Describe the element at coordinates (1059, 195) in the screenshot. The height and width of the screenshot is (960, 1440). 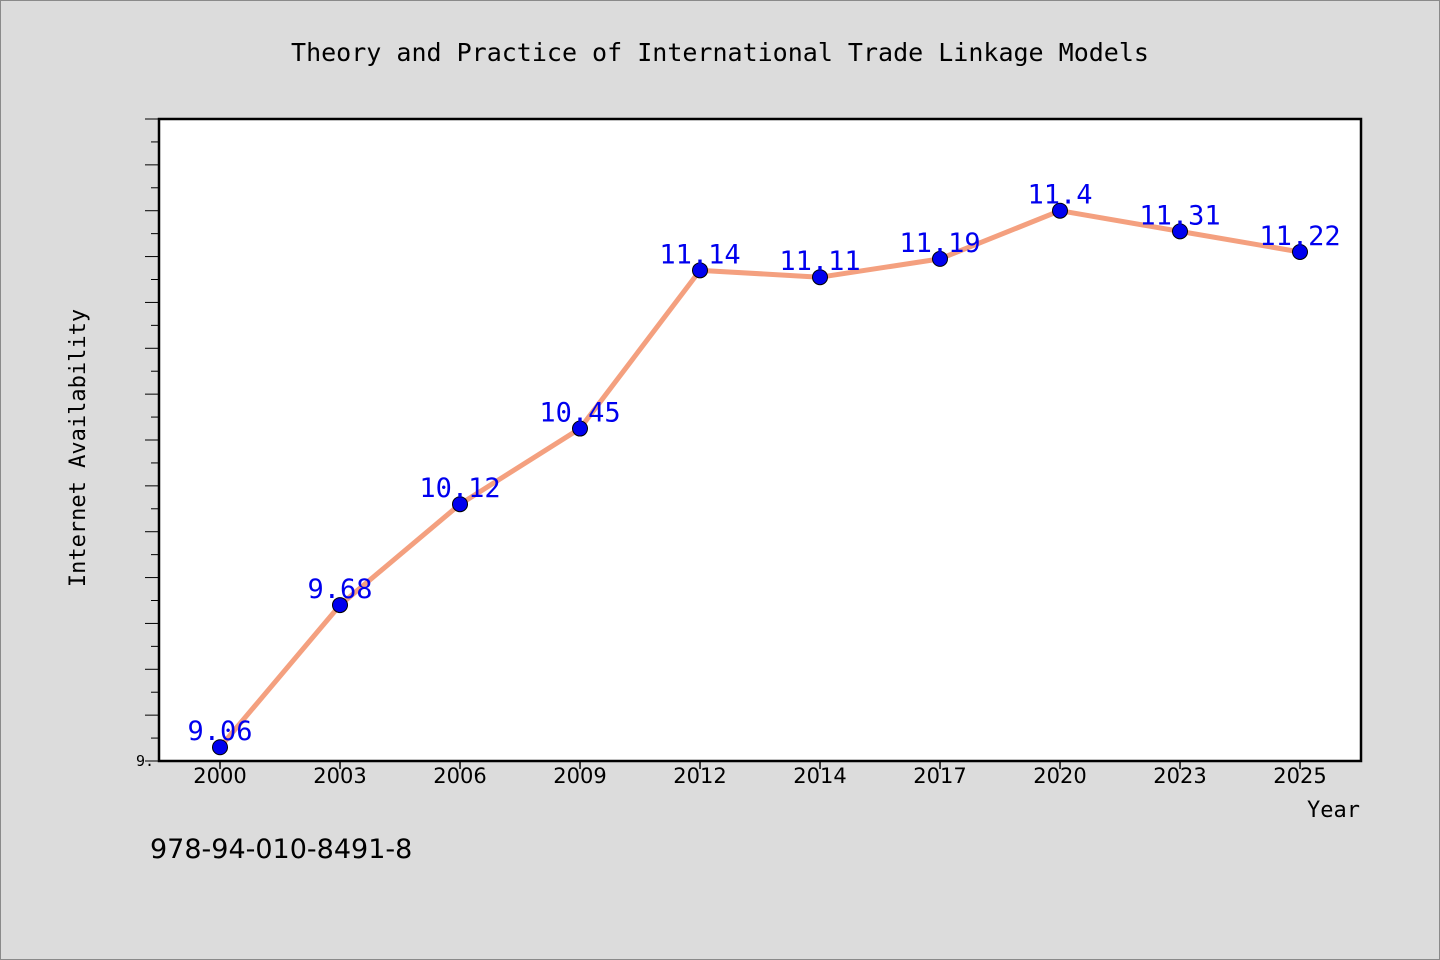
I see `data-label: 11.4` at that location.